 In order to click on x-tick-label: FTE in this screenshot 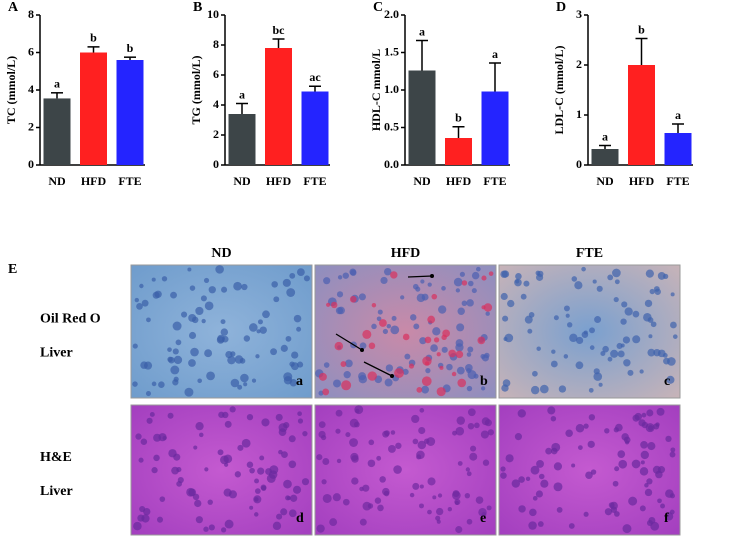, I will do `click(129, 181)`.